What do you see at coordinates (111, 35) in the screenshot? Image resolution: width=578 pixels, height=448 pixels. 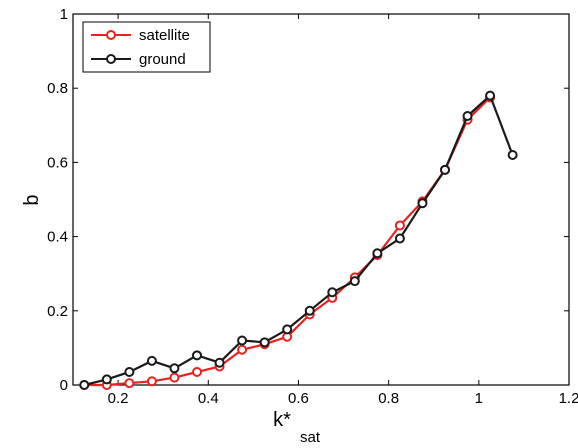 I see `legend-satellite-marker` at bounding box center [111, 35].